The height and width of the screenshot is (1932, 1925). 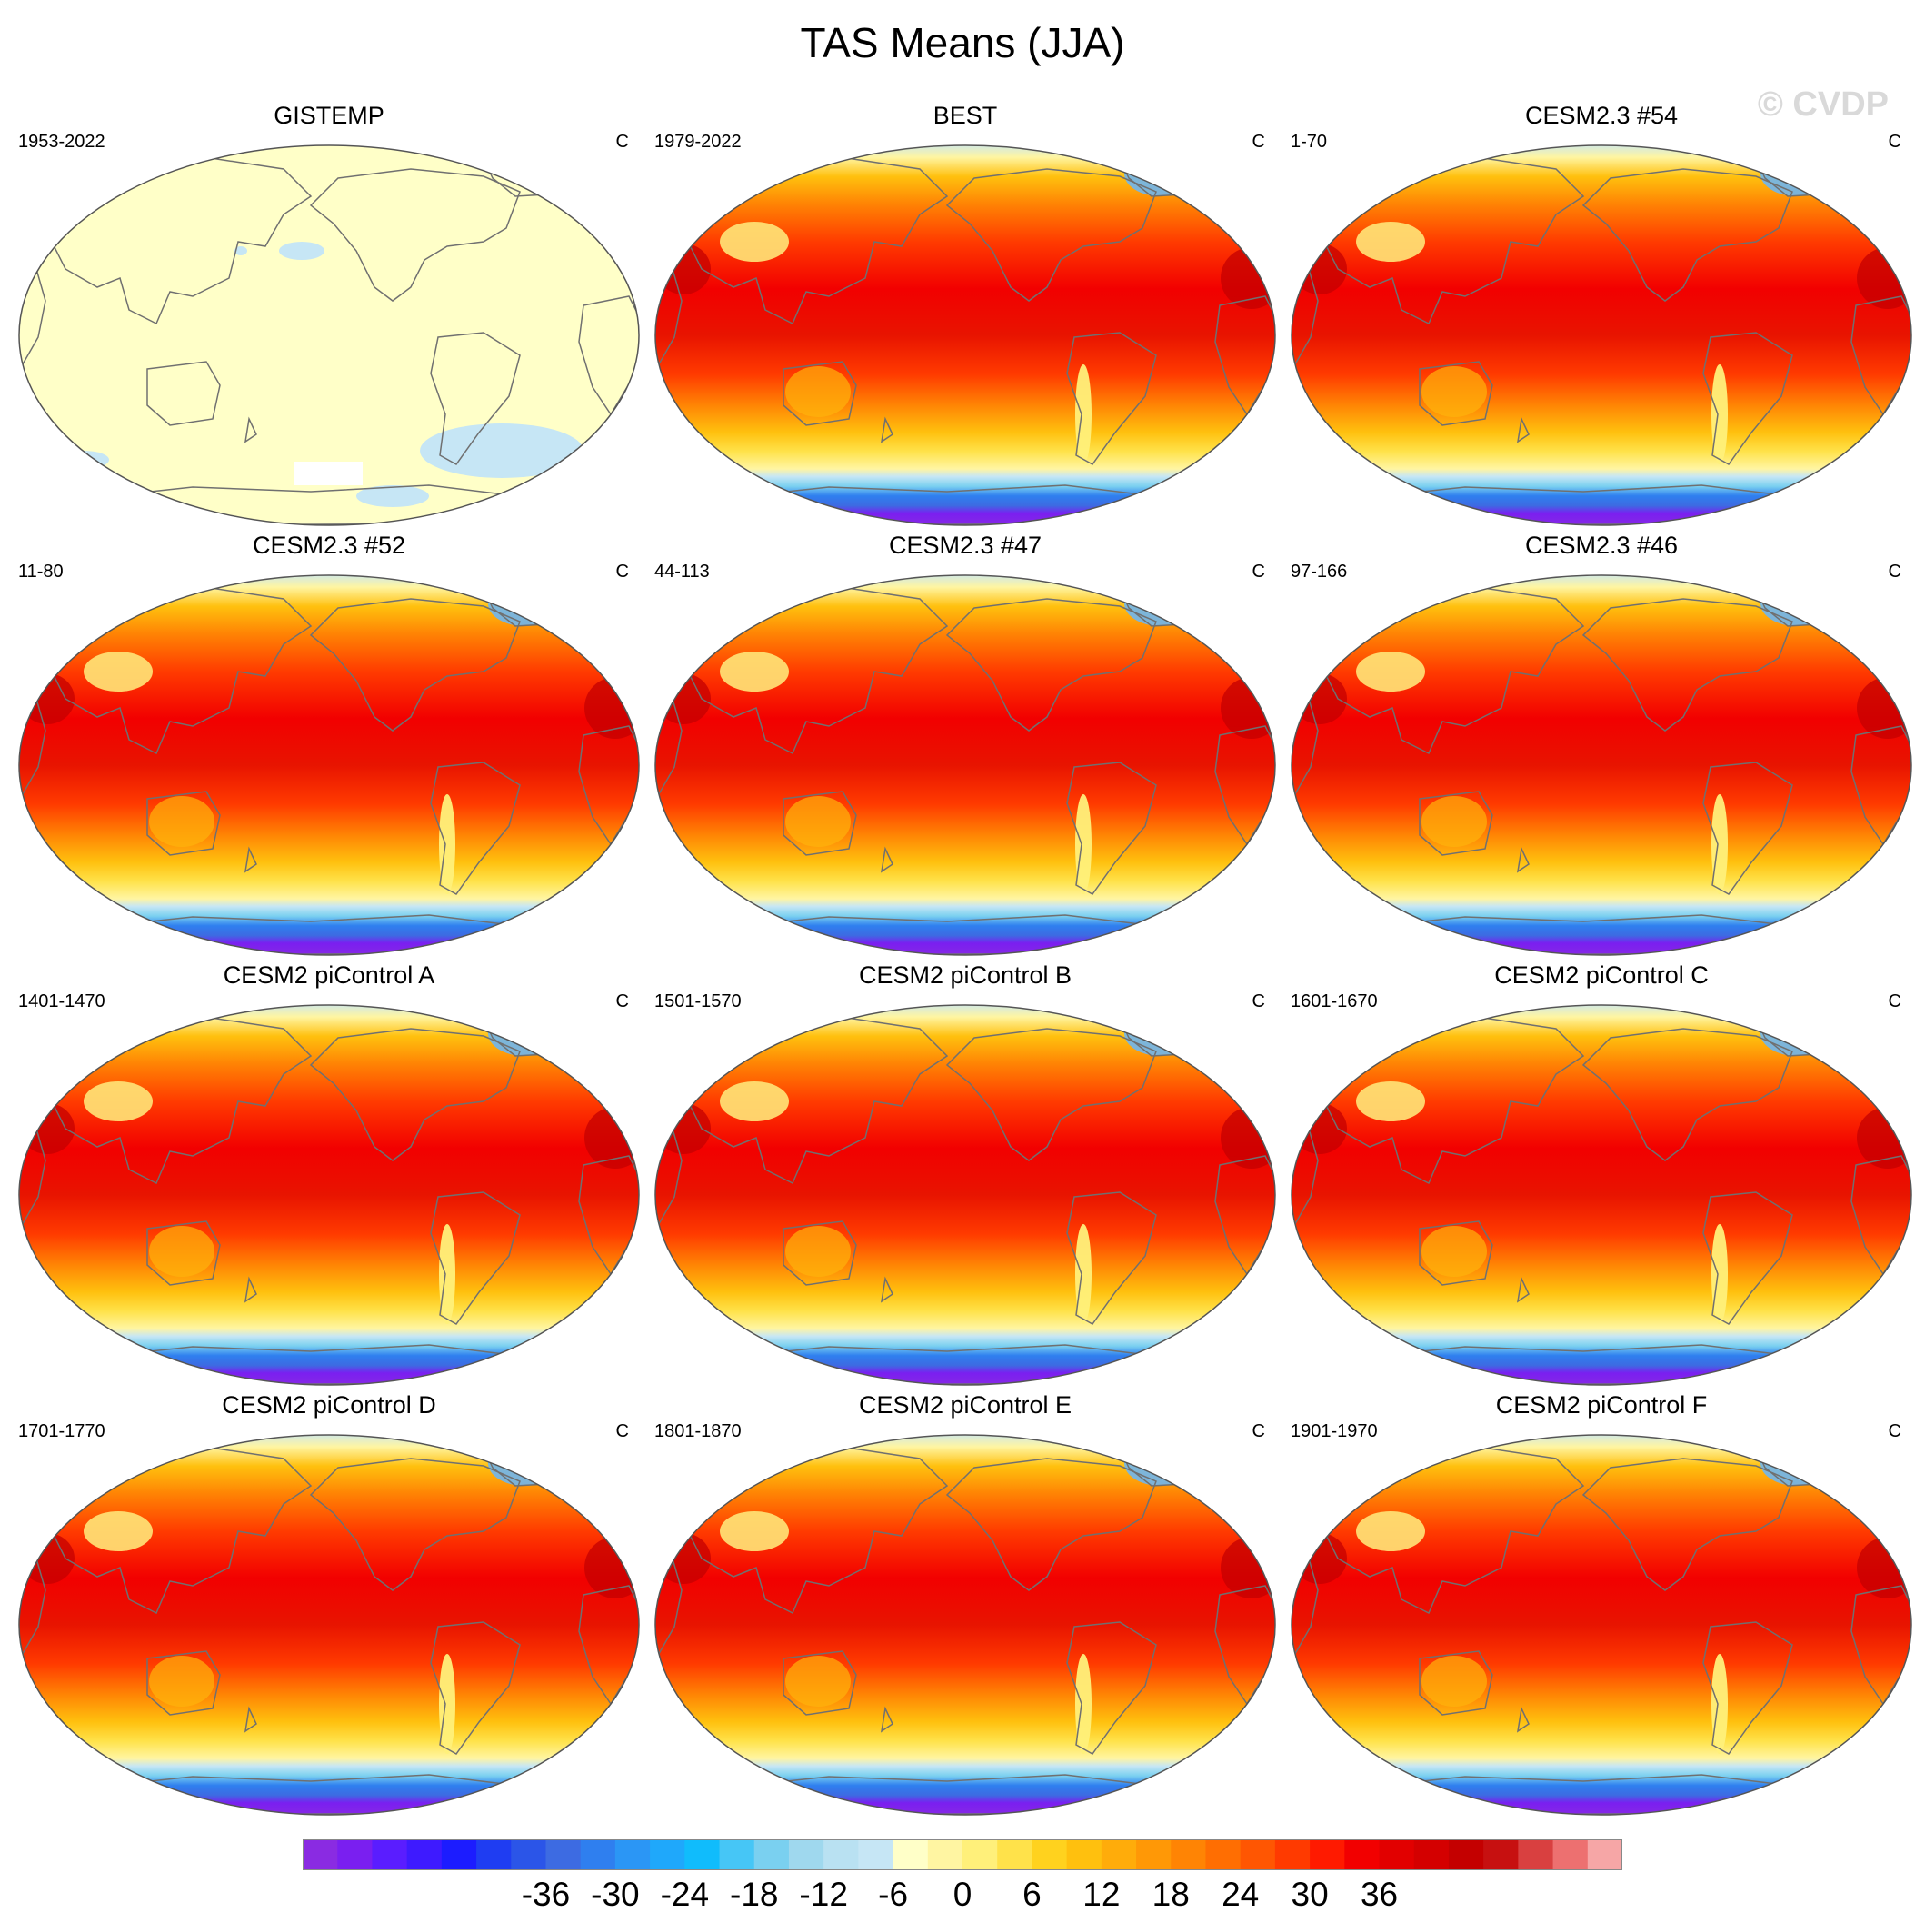 I want to click on panel-title: CESM2.3 #47, so click(x=965, y=545).